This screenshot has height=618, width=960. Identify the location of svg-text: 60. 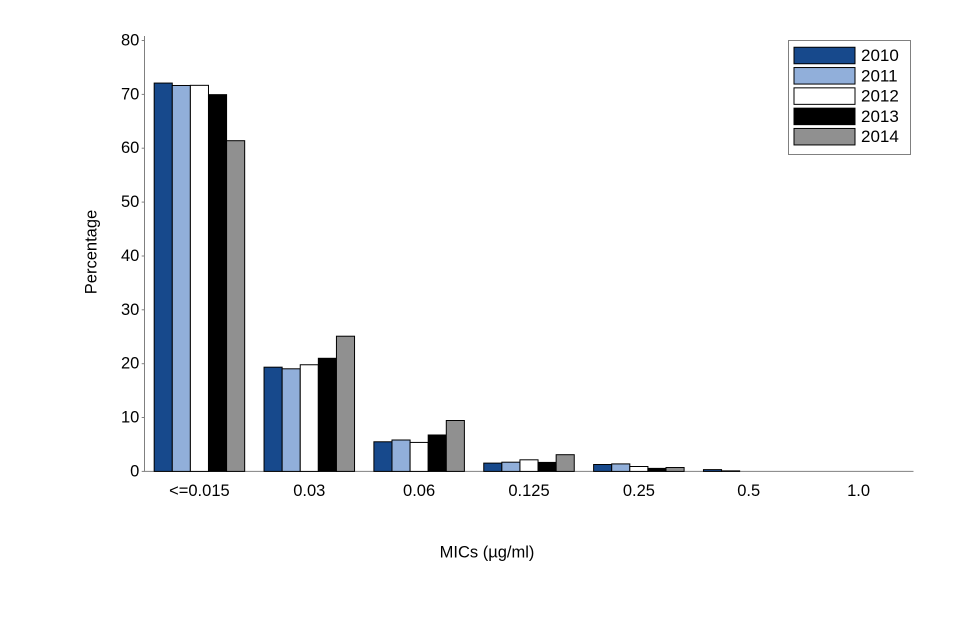
(130, 148).